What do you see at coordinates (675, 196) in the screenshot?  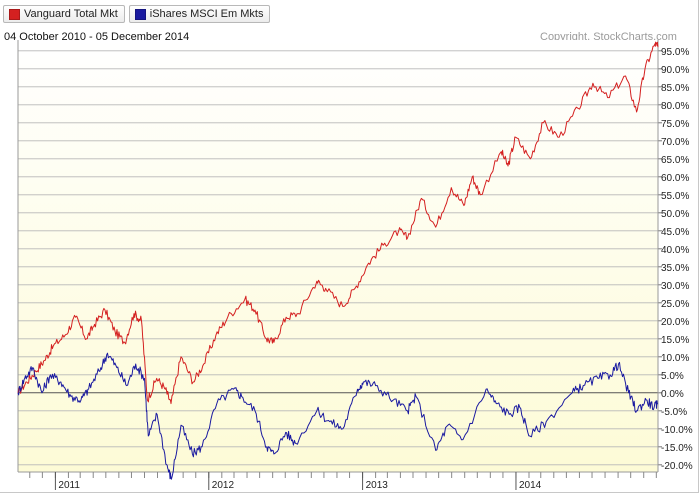 I see `y-tick-label: 55.0%` at bounding box center [675, 196].